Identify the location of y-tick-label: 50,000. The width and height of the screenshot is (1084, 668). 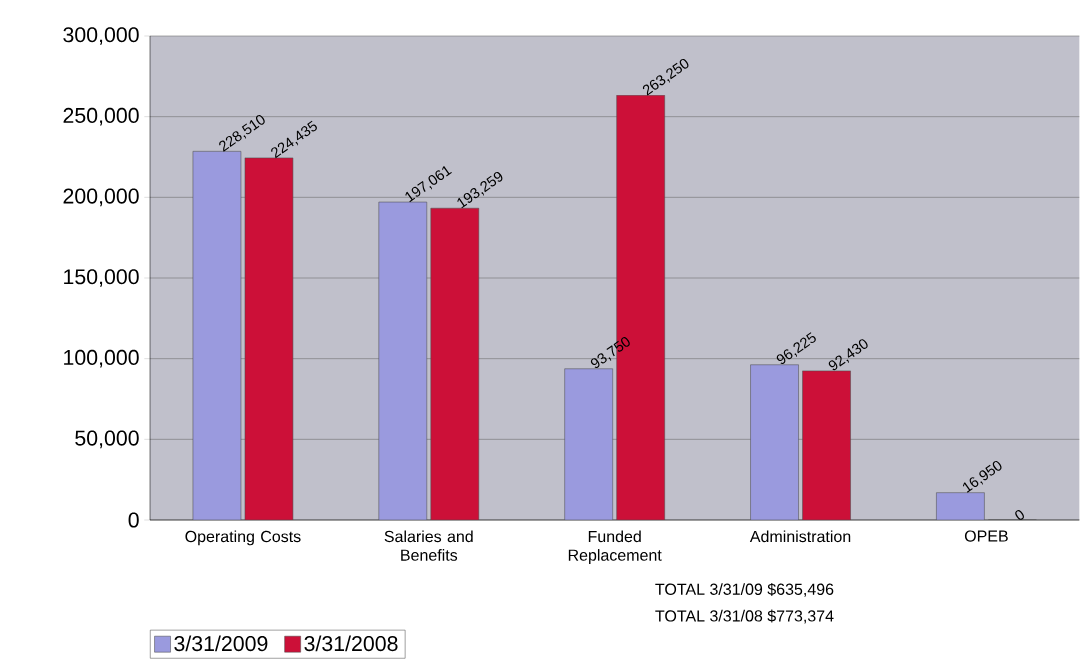
(107, 439).